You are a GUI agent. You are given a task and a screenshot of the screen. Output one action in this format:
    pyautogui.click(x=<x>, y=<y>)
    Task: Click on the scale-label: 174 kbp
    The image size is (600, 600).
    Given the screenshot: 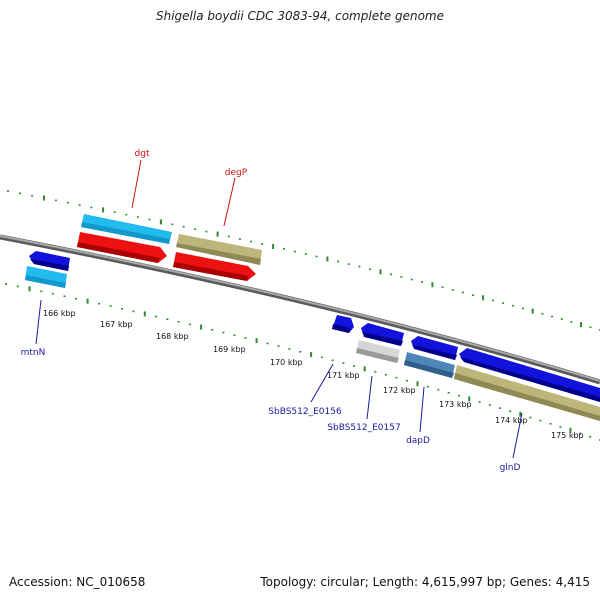 What is the action you would take?
    pyautogui.click(x=511, y=420)
    